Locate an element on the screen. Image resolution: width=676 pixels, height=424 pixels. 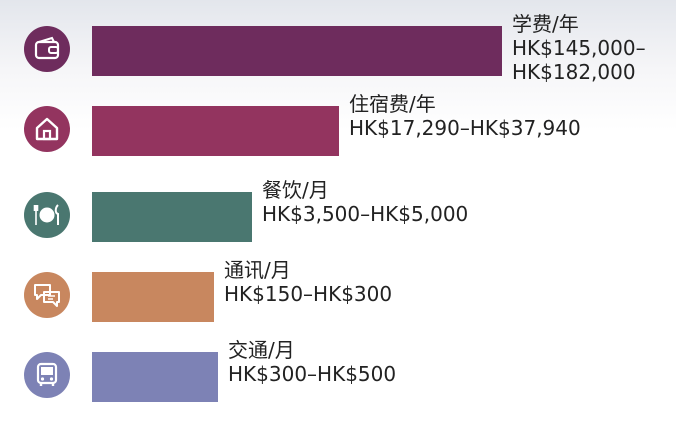
range-value: HK$17,290–HK$37,940 is located at coordinates (465, 128).